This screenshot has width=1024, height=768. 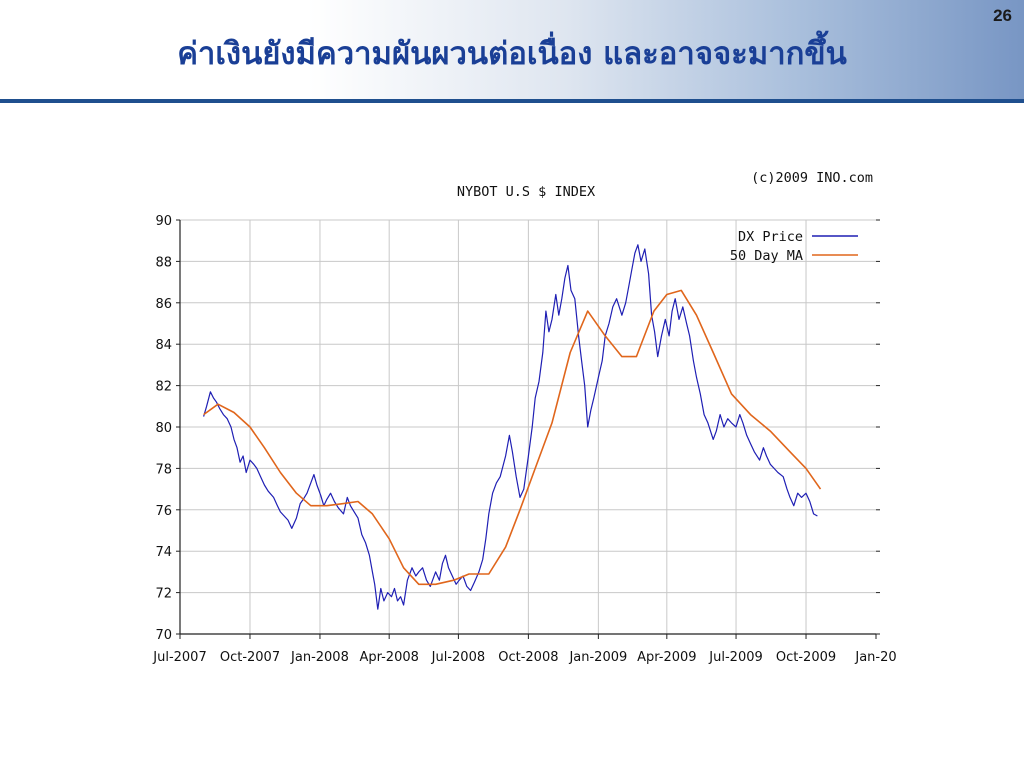 What do you see at coordinates (163, 552) in the screenshot?
I see `y-tick-label-74: 74` at bounding box center [163, 552].